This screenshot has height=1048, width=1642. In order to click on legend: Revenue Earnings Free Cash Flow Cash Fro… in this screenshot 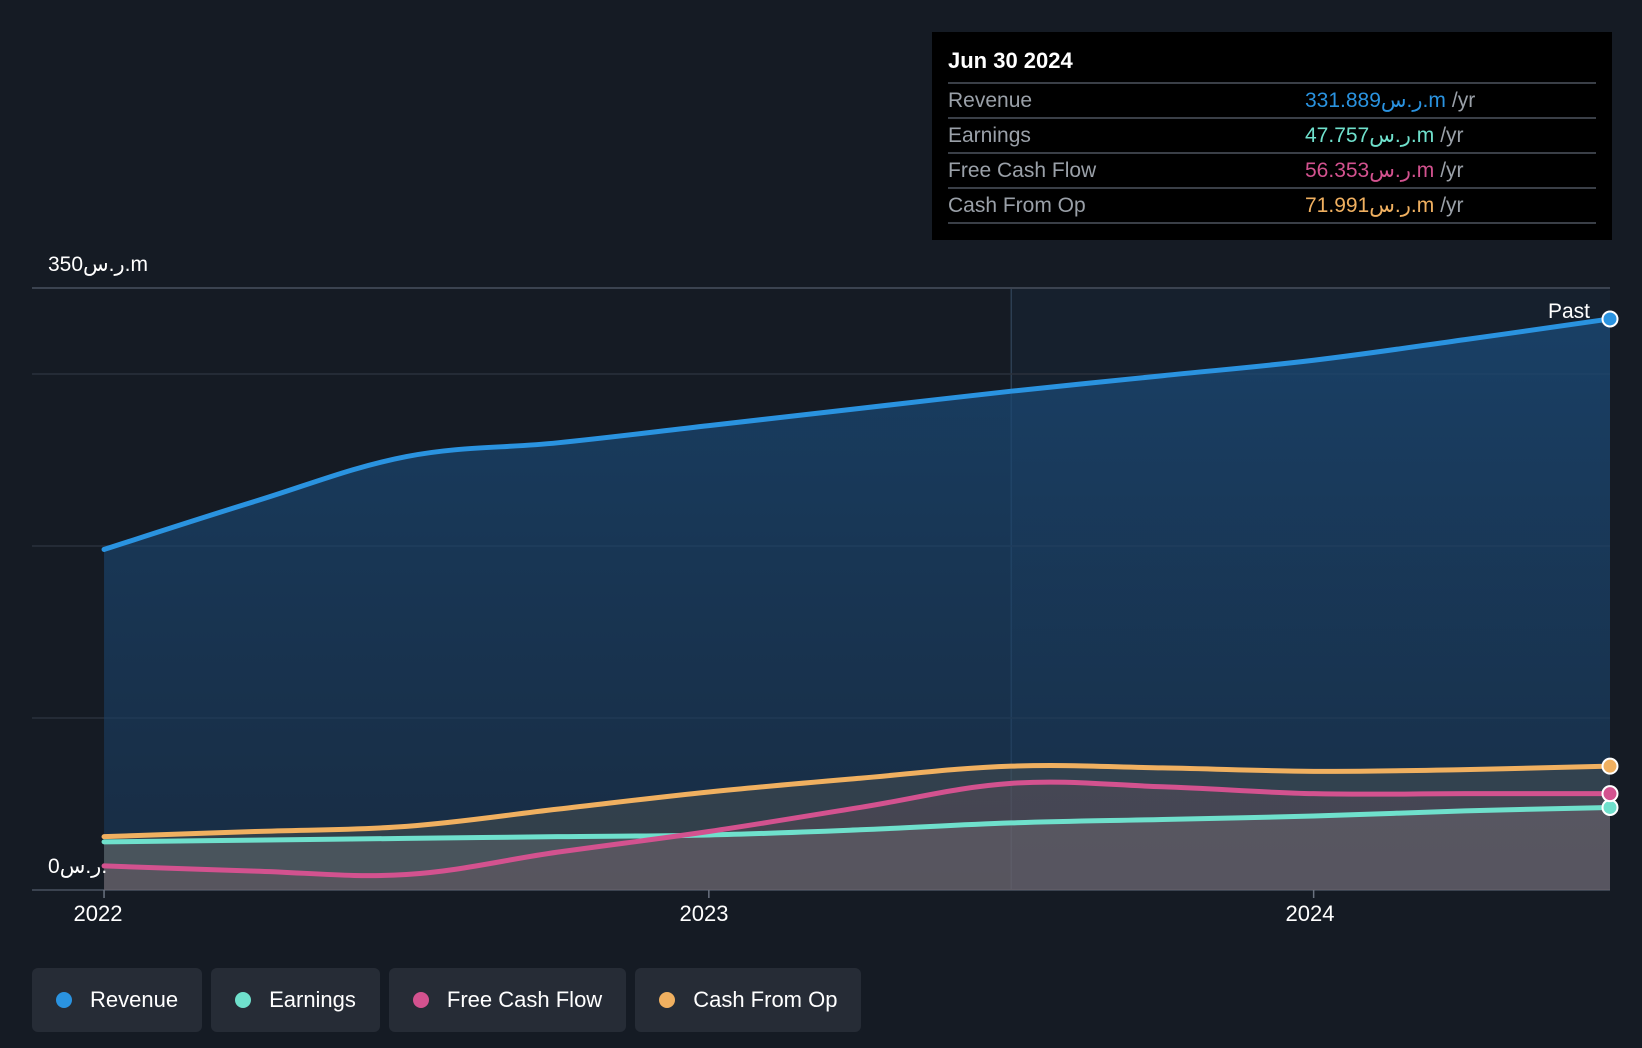, I will do `click(447, 1000)`.